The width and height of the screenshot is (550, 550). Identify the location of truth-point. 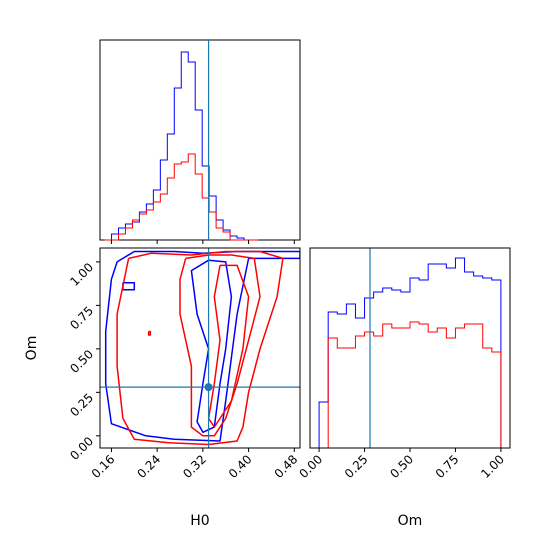
(208, 387).